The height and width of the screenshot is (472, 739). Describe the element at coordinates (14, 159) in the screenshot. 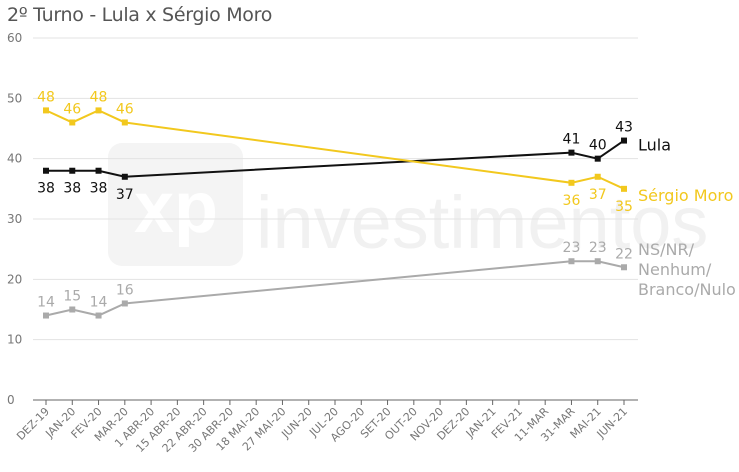

I see `y-tick-label: 40` at that location.